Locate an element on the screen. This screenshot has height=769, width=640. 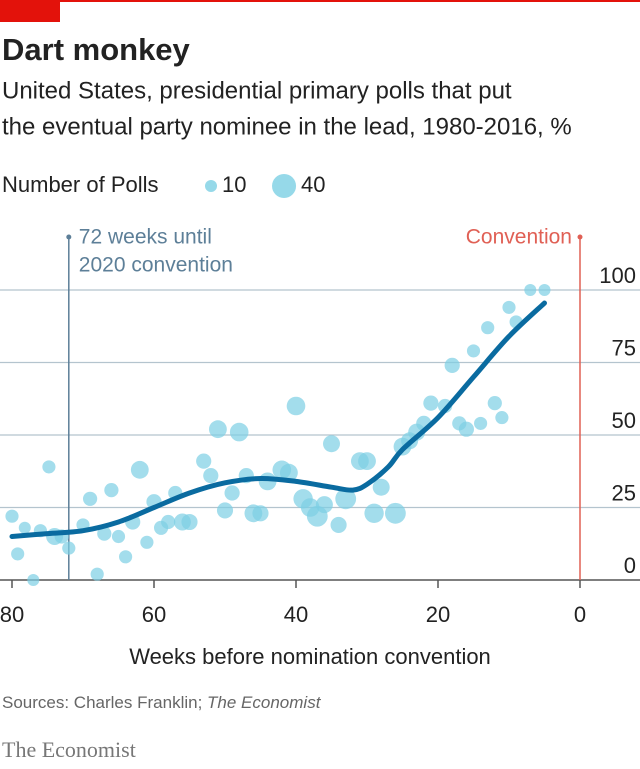
annotation-text: 72 weeks until is located at coordinates (145, 237).